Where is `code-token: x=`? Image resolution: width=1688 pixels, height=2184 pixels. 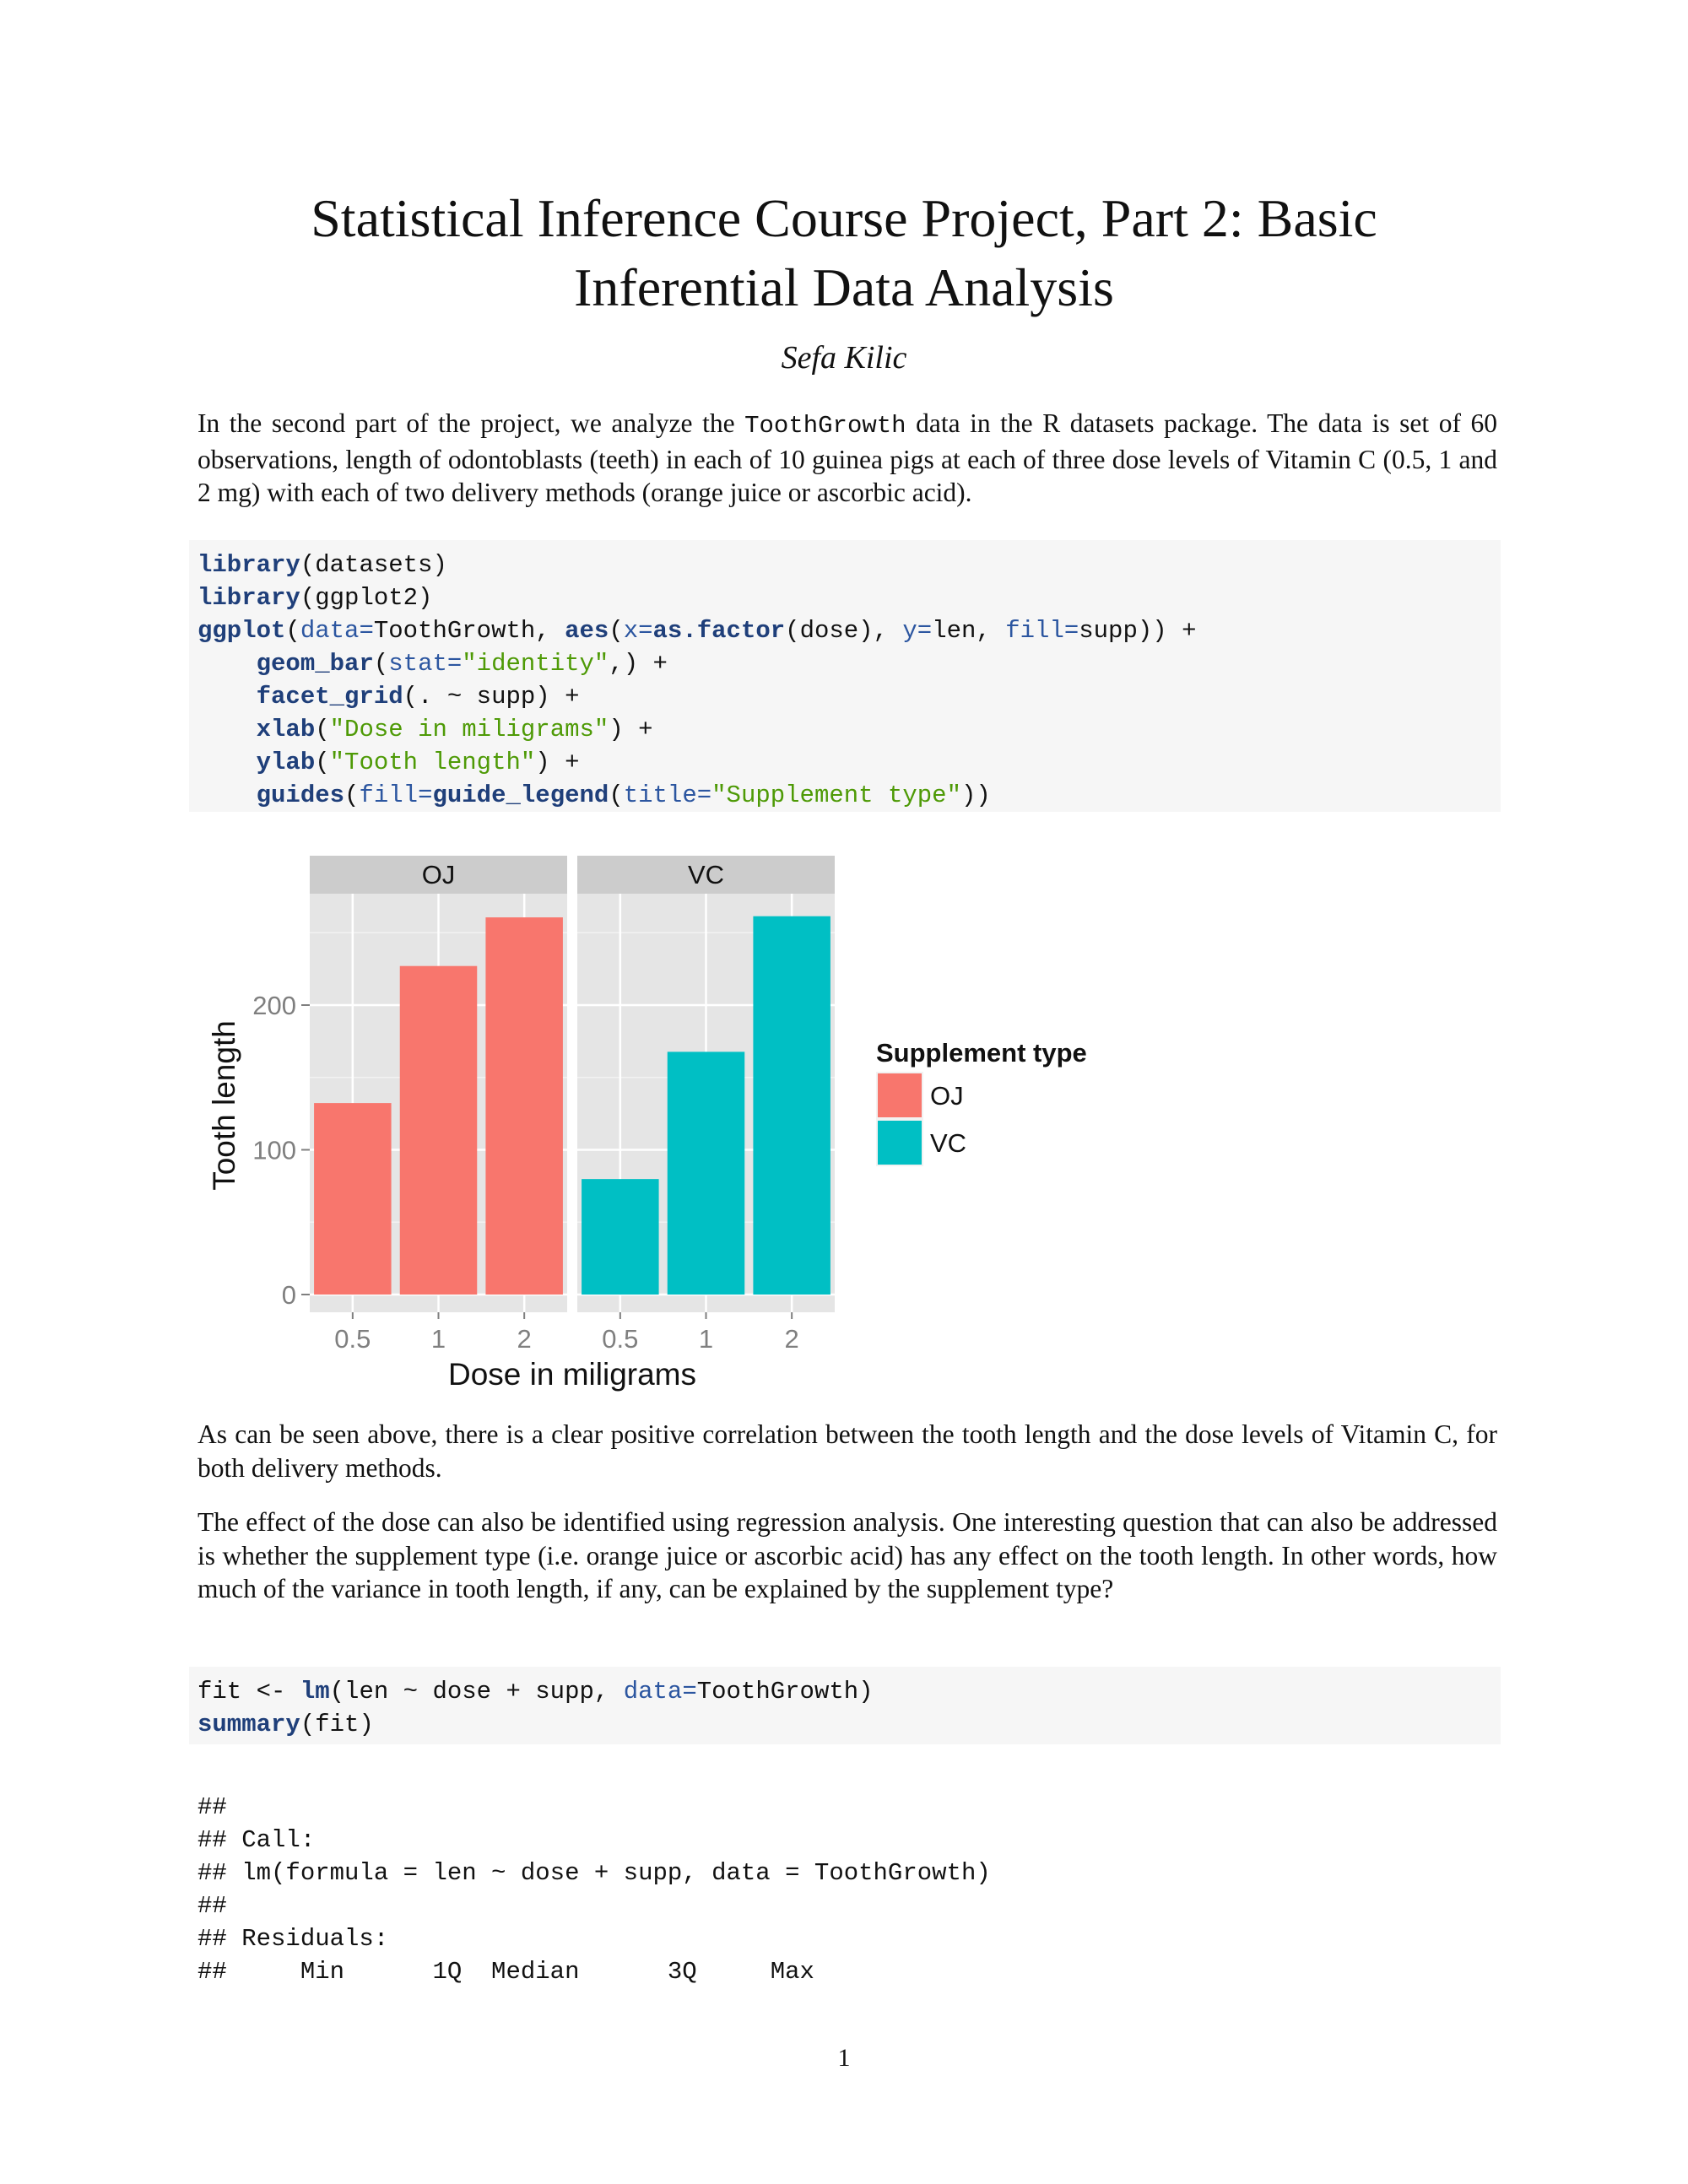 code-token: x= is located at coordinates (638, 631).